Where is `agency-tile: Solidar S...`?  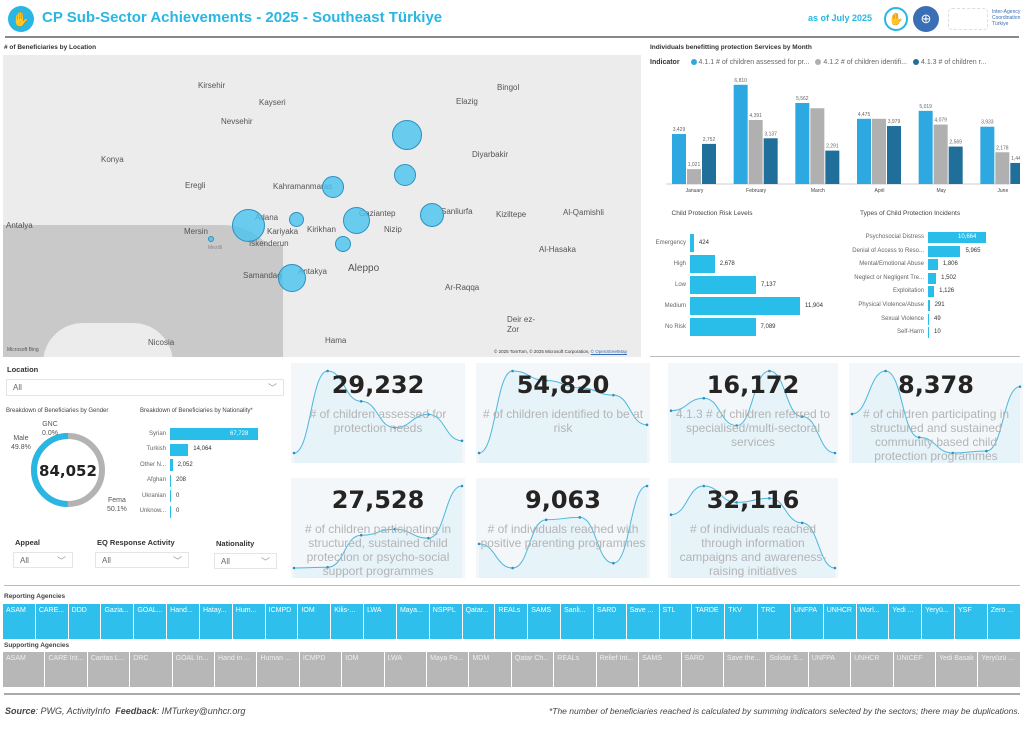
agency-tile: Solidar S... is located at coordinates (787, 669).